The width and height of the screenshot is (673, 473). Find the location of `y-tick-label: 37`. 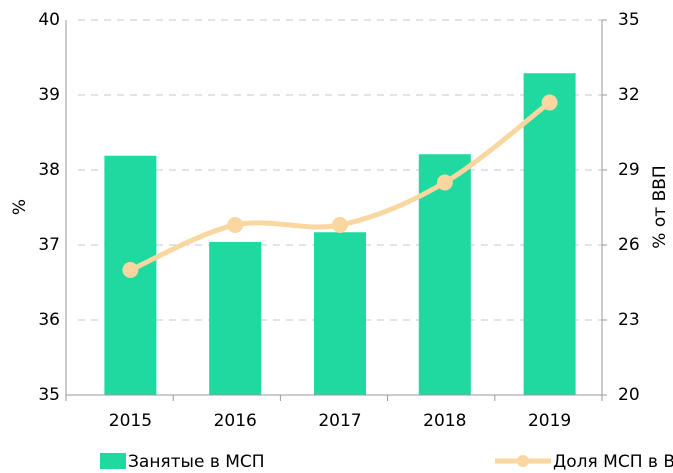

y-tick-label: 37 is located at coordinates (49, 245).